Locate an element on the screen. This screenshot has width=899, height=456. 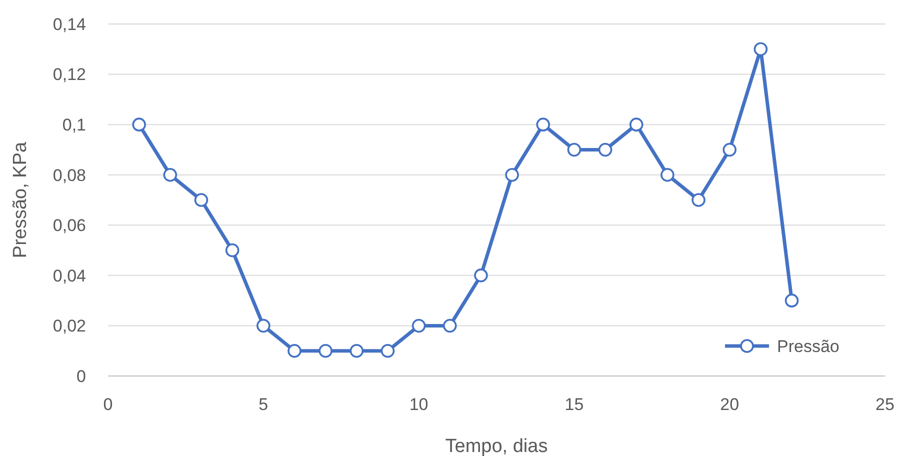
y-tick-label: 0,06 is located at coordinates (69, 226).